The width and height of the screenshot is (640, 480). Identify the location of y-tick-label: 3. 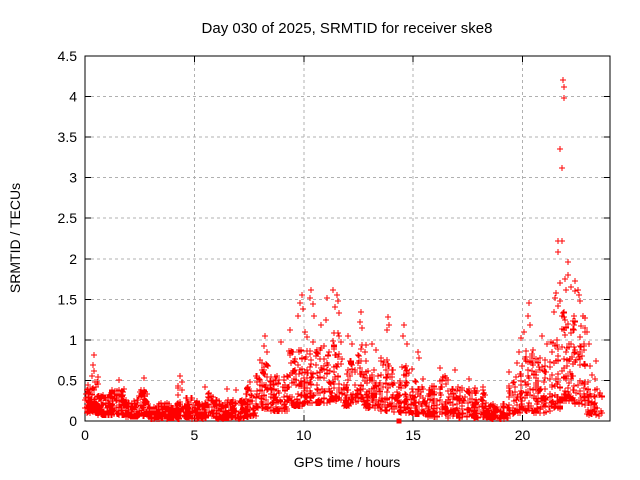
(73, 178).